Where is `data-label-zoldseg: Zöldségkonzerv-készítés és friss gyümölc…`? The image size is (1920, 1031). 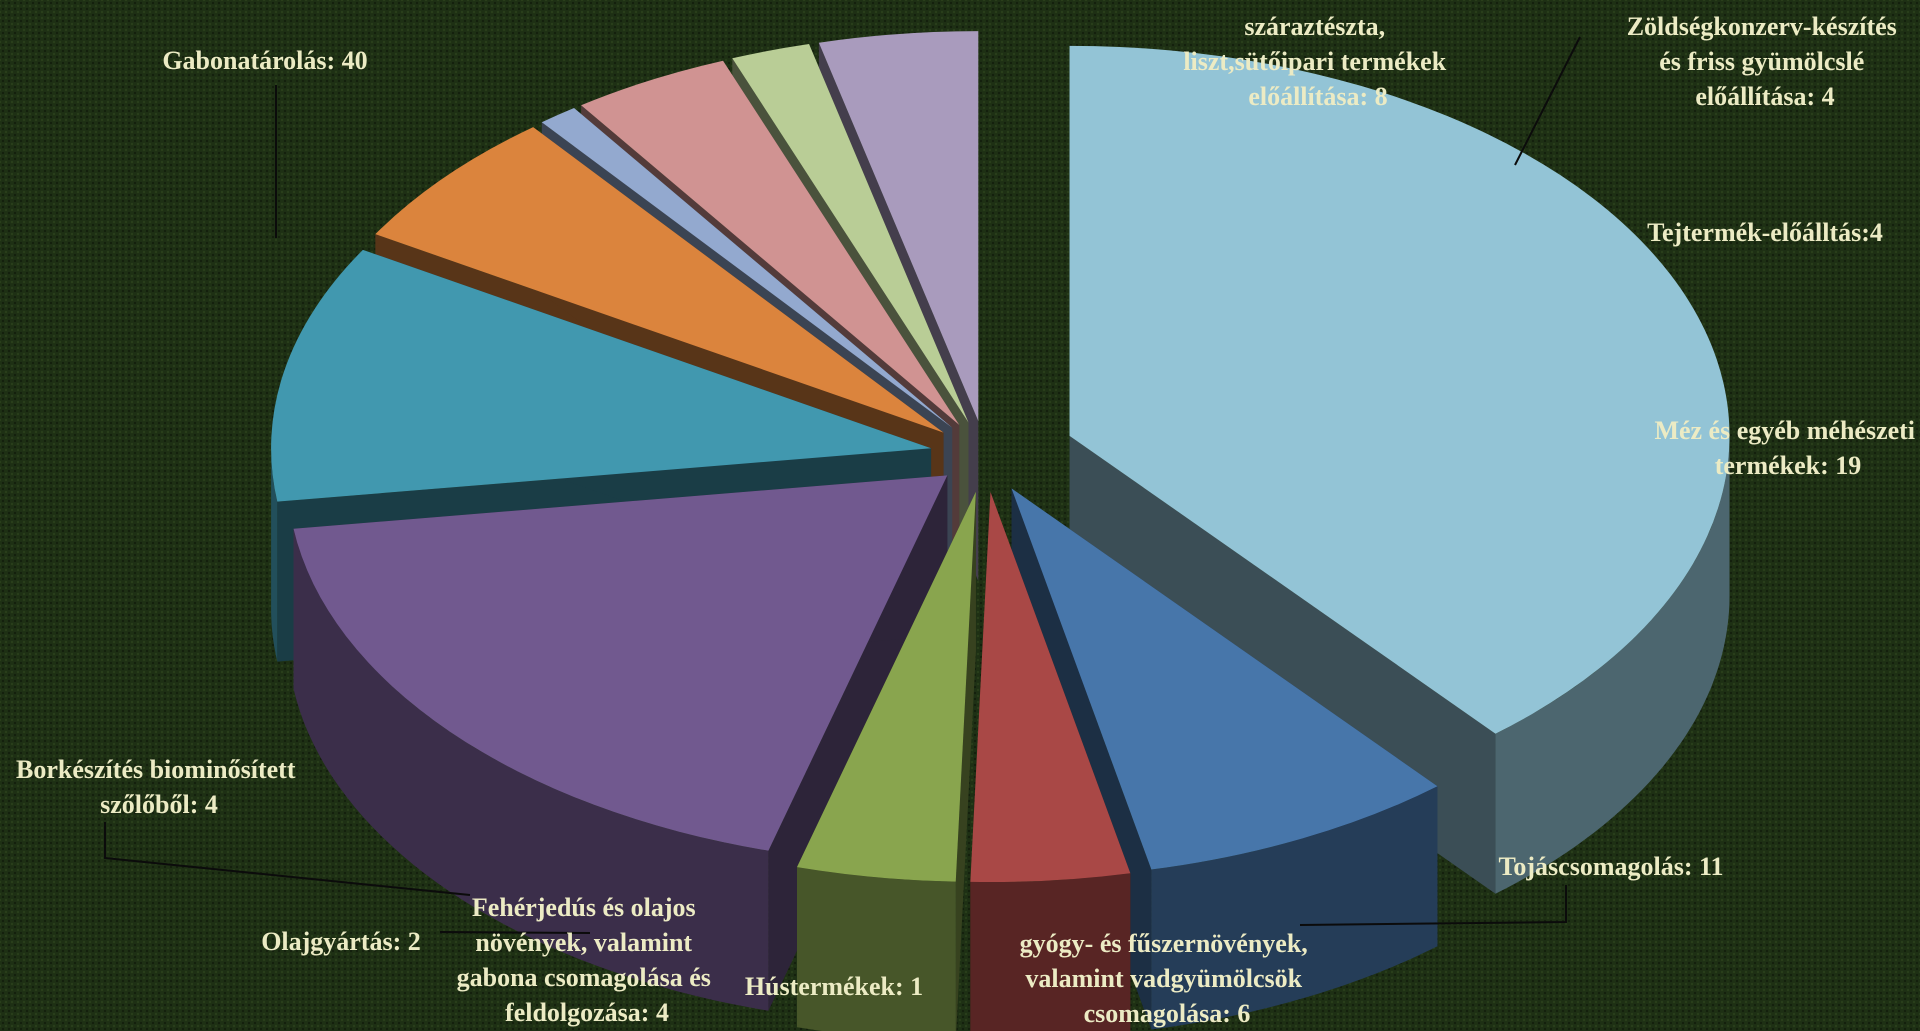 data-label-zoldseg: Zöldségkonzerv-készítés és friss gyümölc… is located at coordinates (1765, 61).